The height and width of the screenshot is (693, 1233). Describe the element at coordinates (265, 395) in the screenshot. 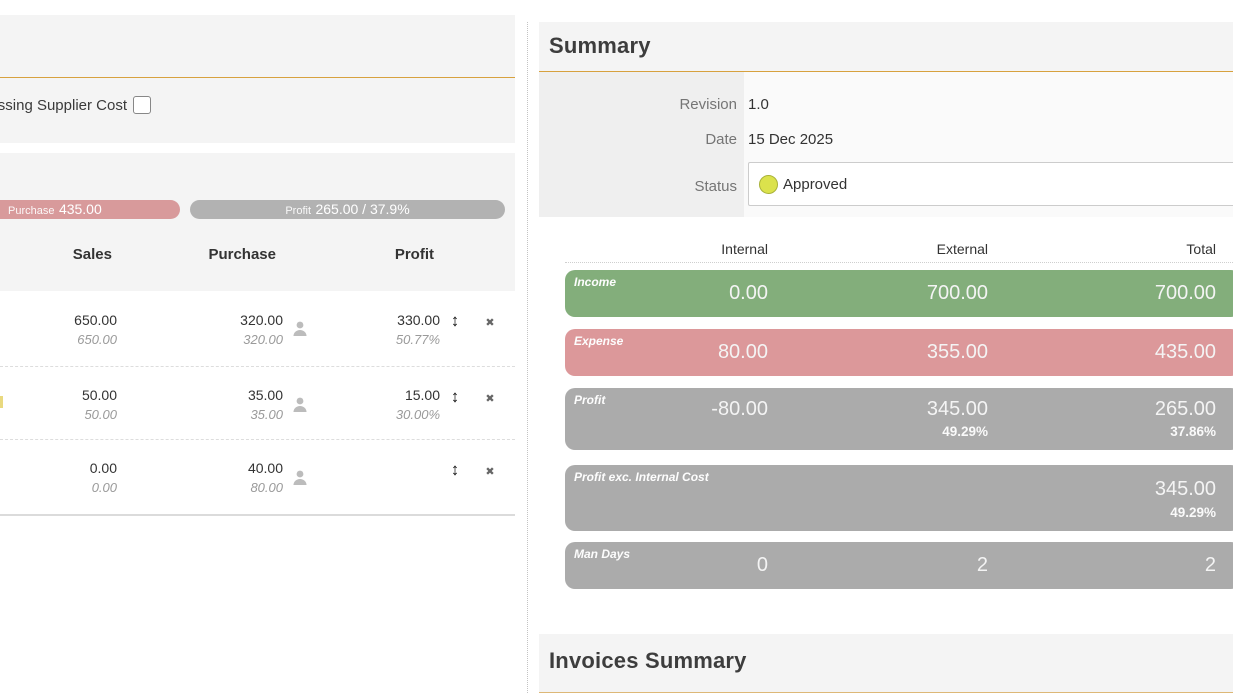

I see `purchase-value: 35.00` at that location.